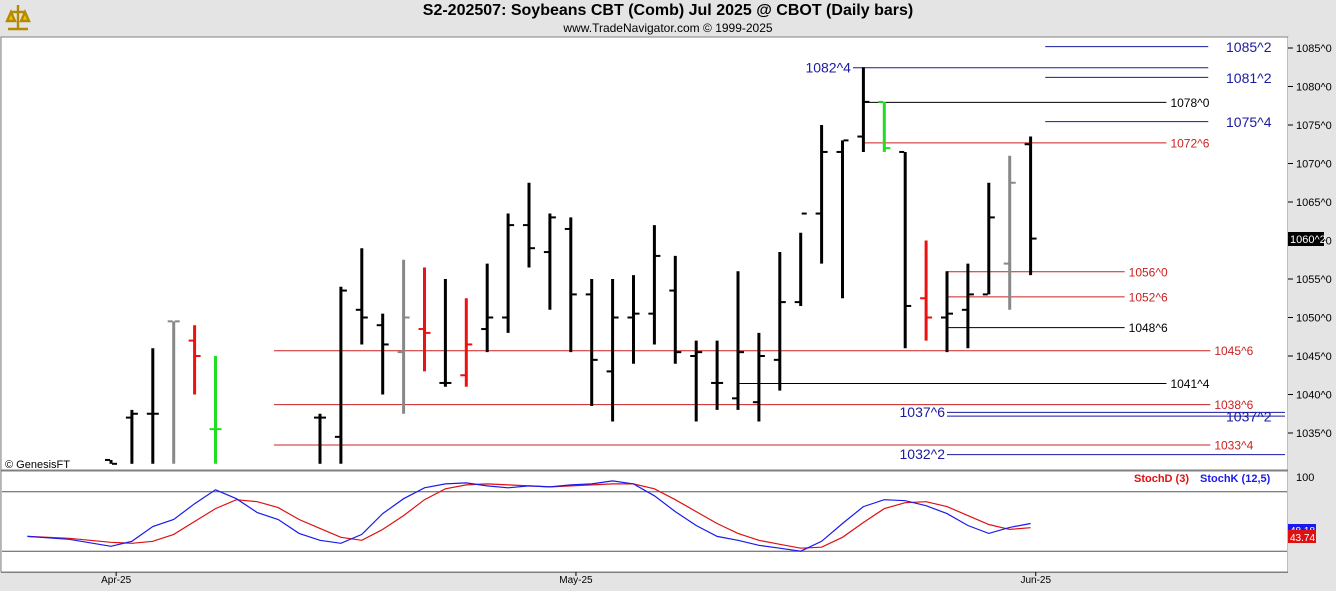  I want to click on date-tick-label: May-25, so click(576, 580).